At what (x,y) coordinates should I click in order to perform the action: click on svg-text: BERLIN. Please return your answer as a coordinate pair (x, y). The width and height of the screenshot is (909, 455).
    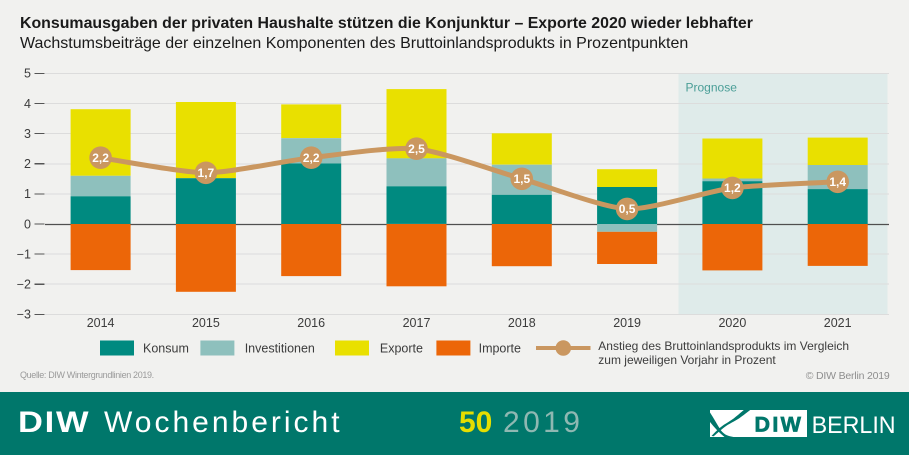
    Looking at the image, I should click on (854, 425).